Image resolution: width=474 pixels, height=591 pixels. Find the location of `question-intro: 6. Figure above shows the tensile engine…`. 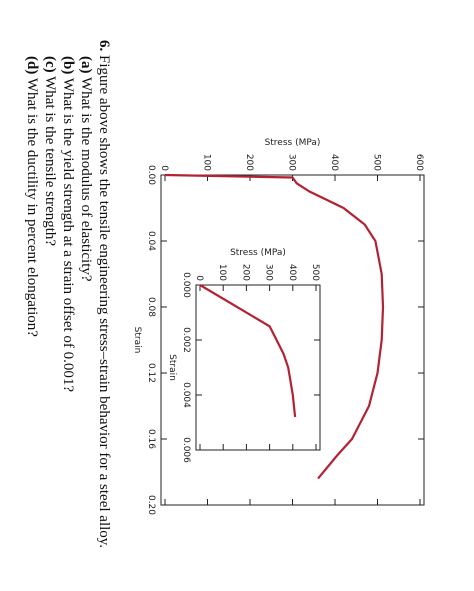

question-intro: 6. Figure above shows the tensile engine… is located at coordinates (104, 294).